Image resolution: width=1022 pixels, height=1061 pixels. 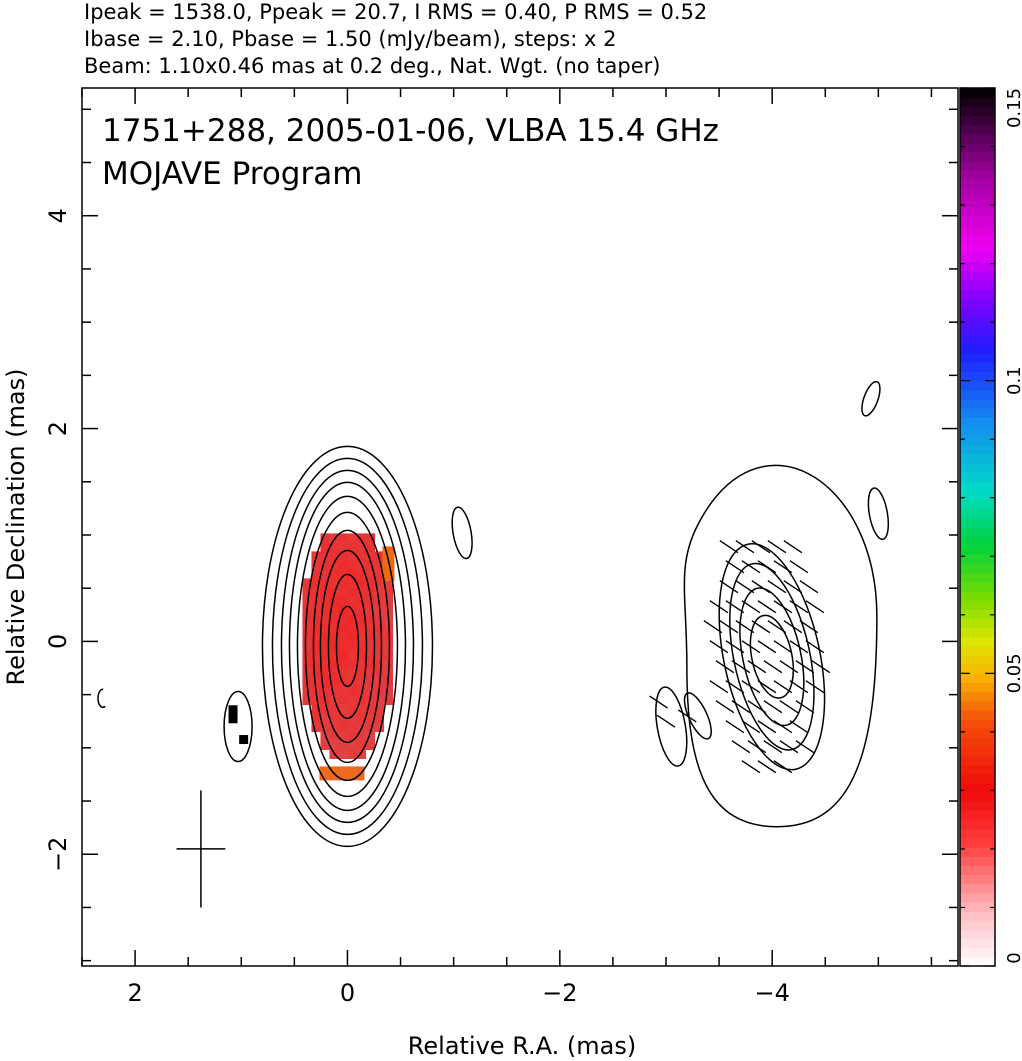 What do you see at coordinates (201, 849) in the screenshot?
I see `beam-marker` at bounding box center [201, 849].